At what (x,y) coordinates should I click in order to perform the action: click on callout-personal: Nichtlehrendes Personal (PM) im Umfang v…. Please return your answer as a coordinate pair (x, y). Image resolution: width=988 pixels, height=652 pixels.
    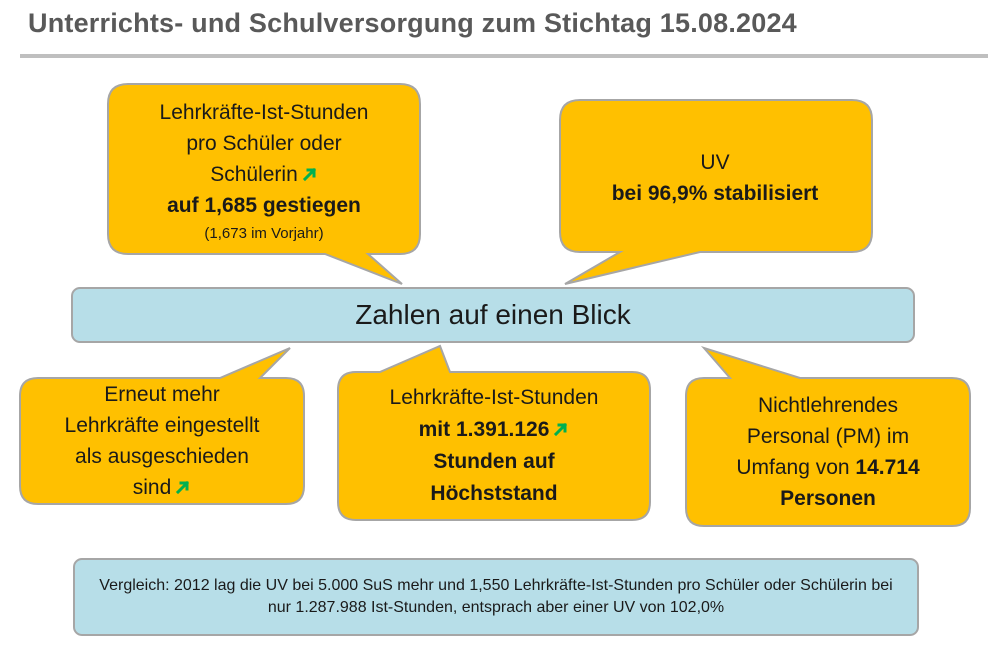
    Looking at the image, I should click on (828, 452).